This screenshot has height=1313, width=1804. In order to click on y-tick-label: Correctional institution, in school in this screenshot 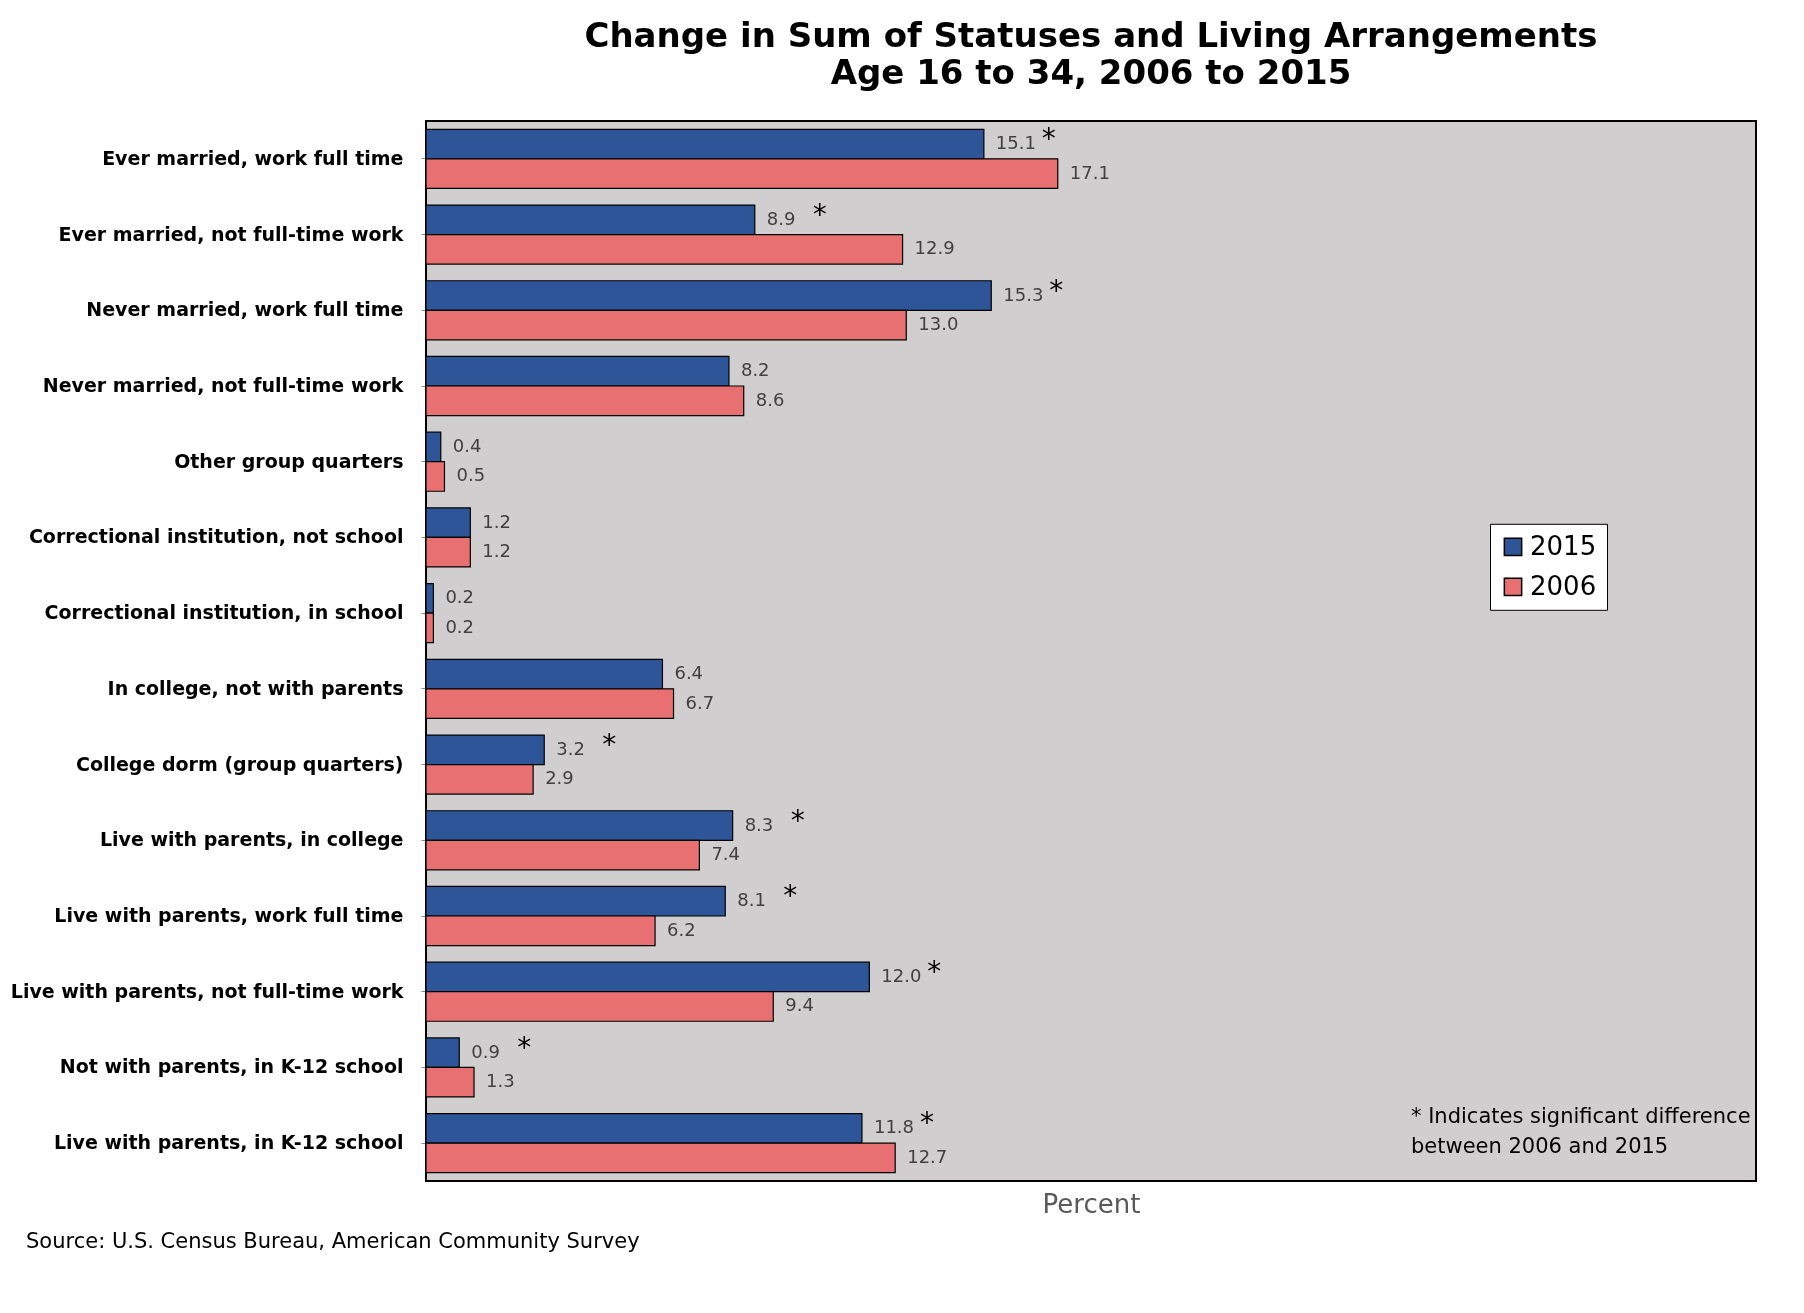, I will do `click(224, 612)`.